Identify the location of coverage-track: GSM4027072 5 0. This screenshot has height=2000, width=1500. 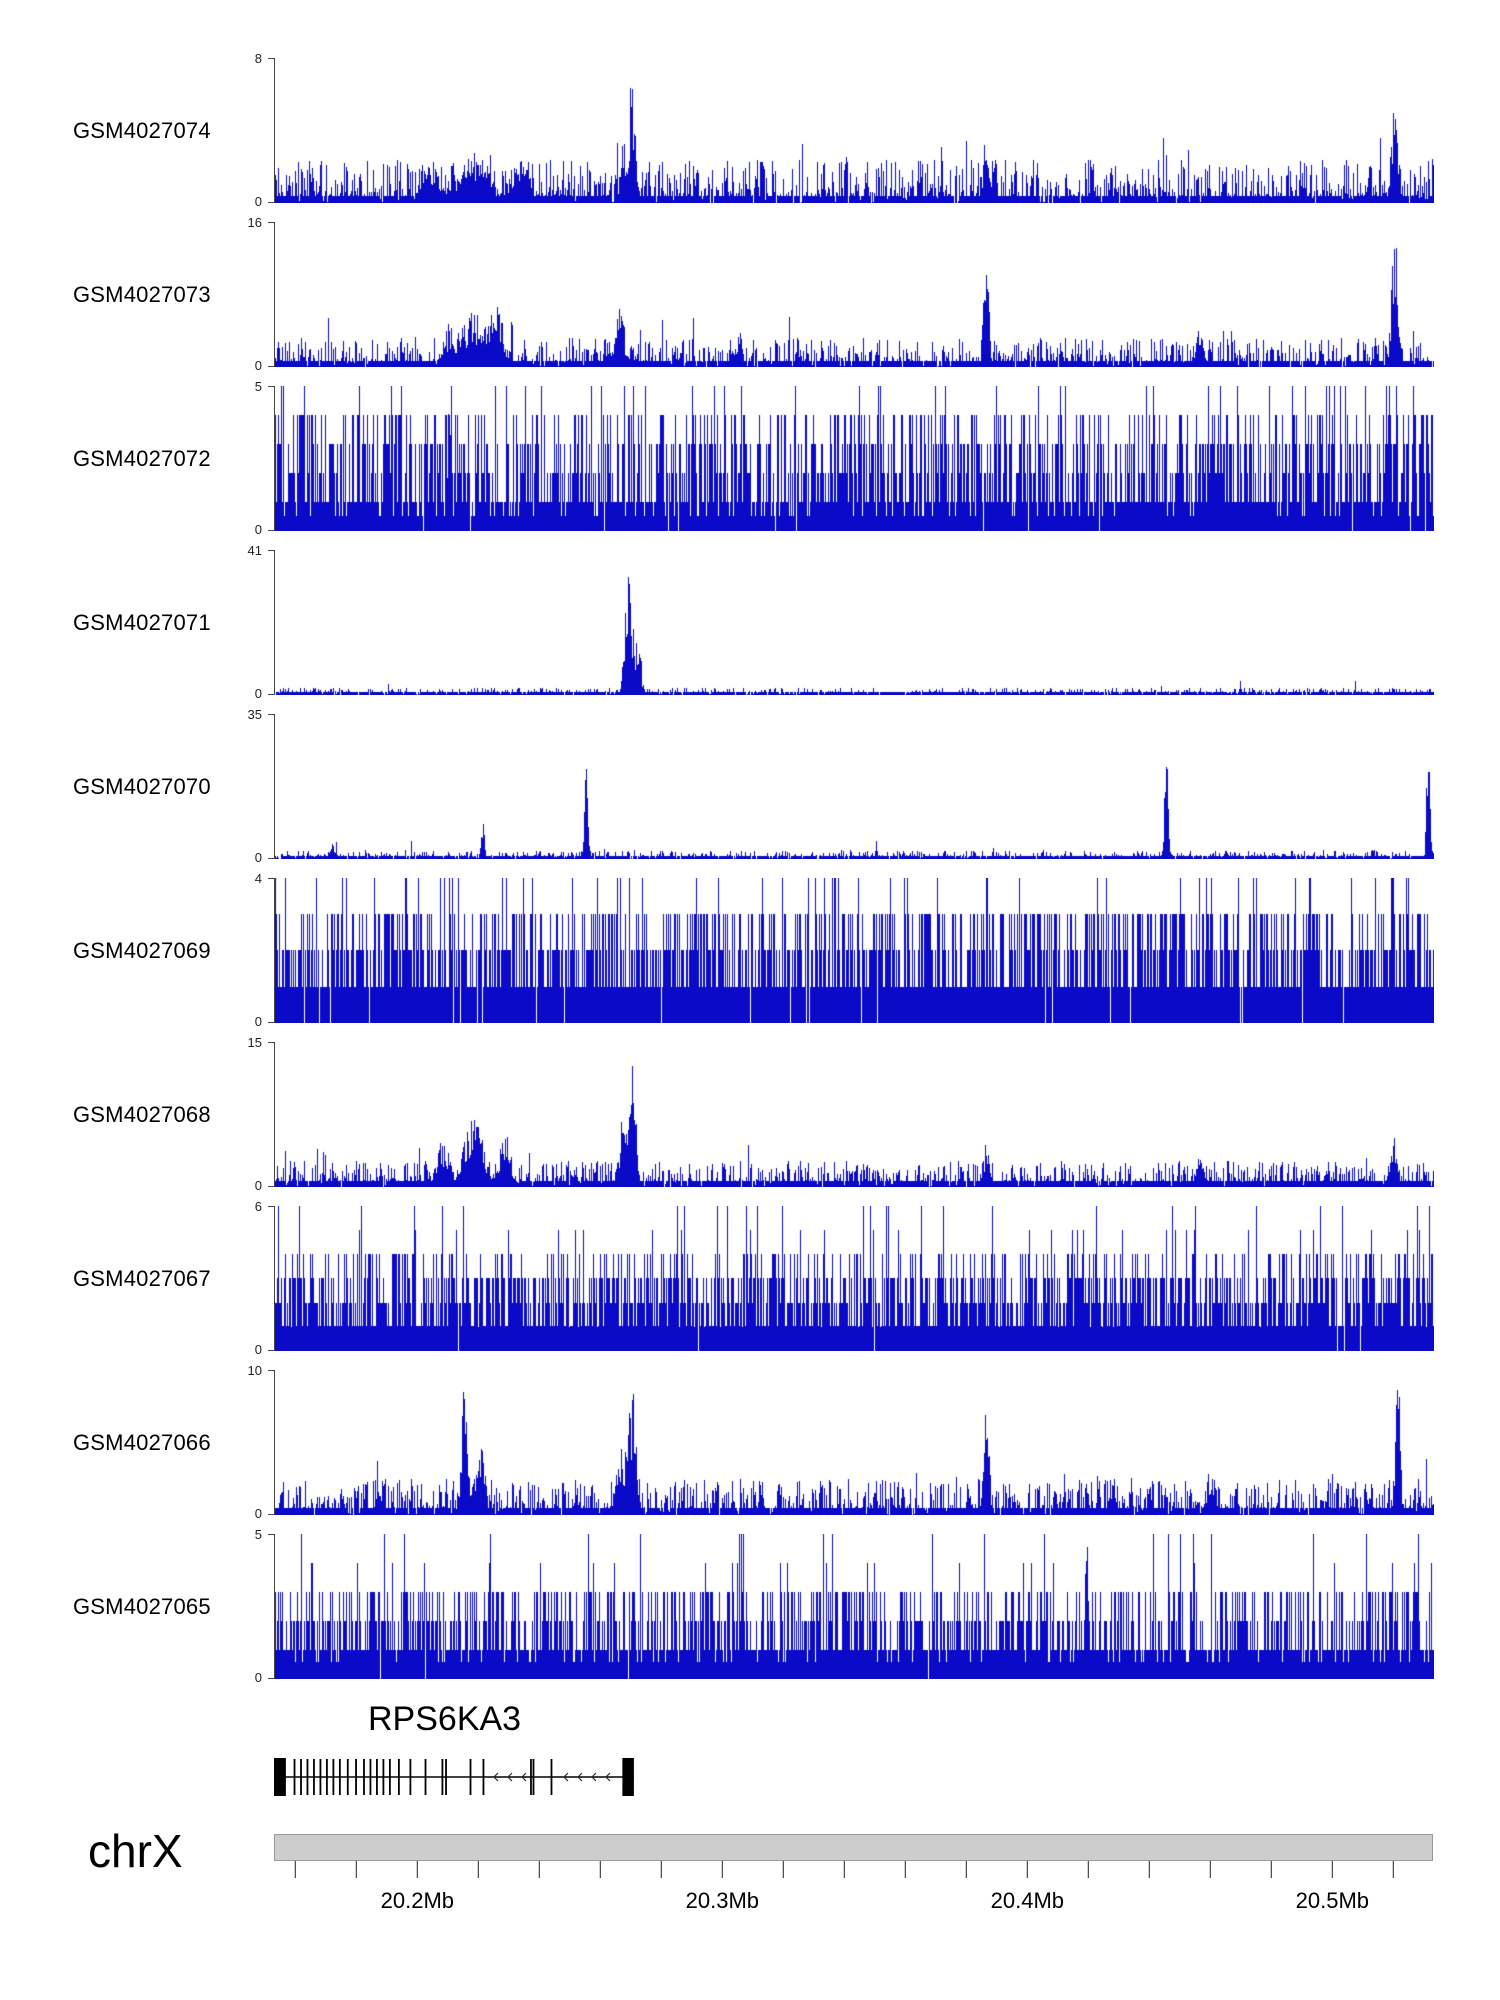
(750, 458).